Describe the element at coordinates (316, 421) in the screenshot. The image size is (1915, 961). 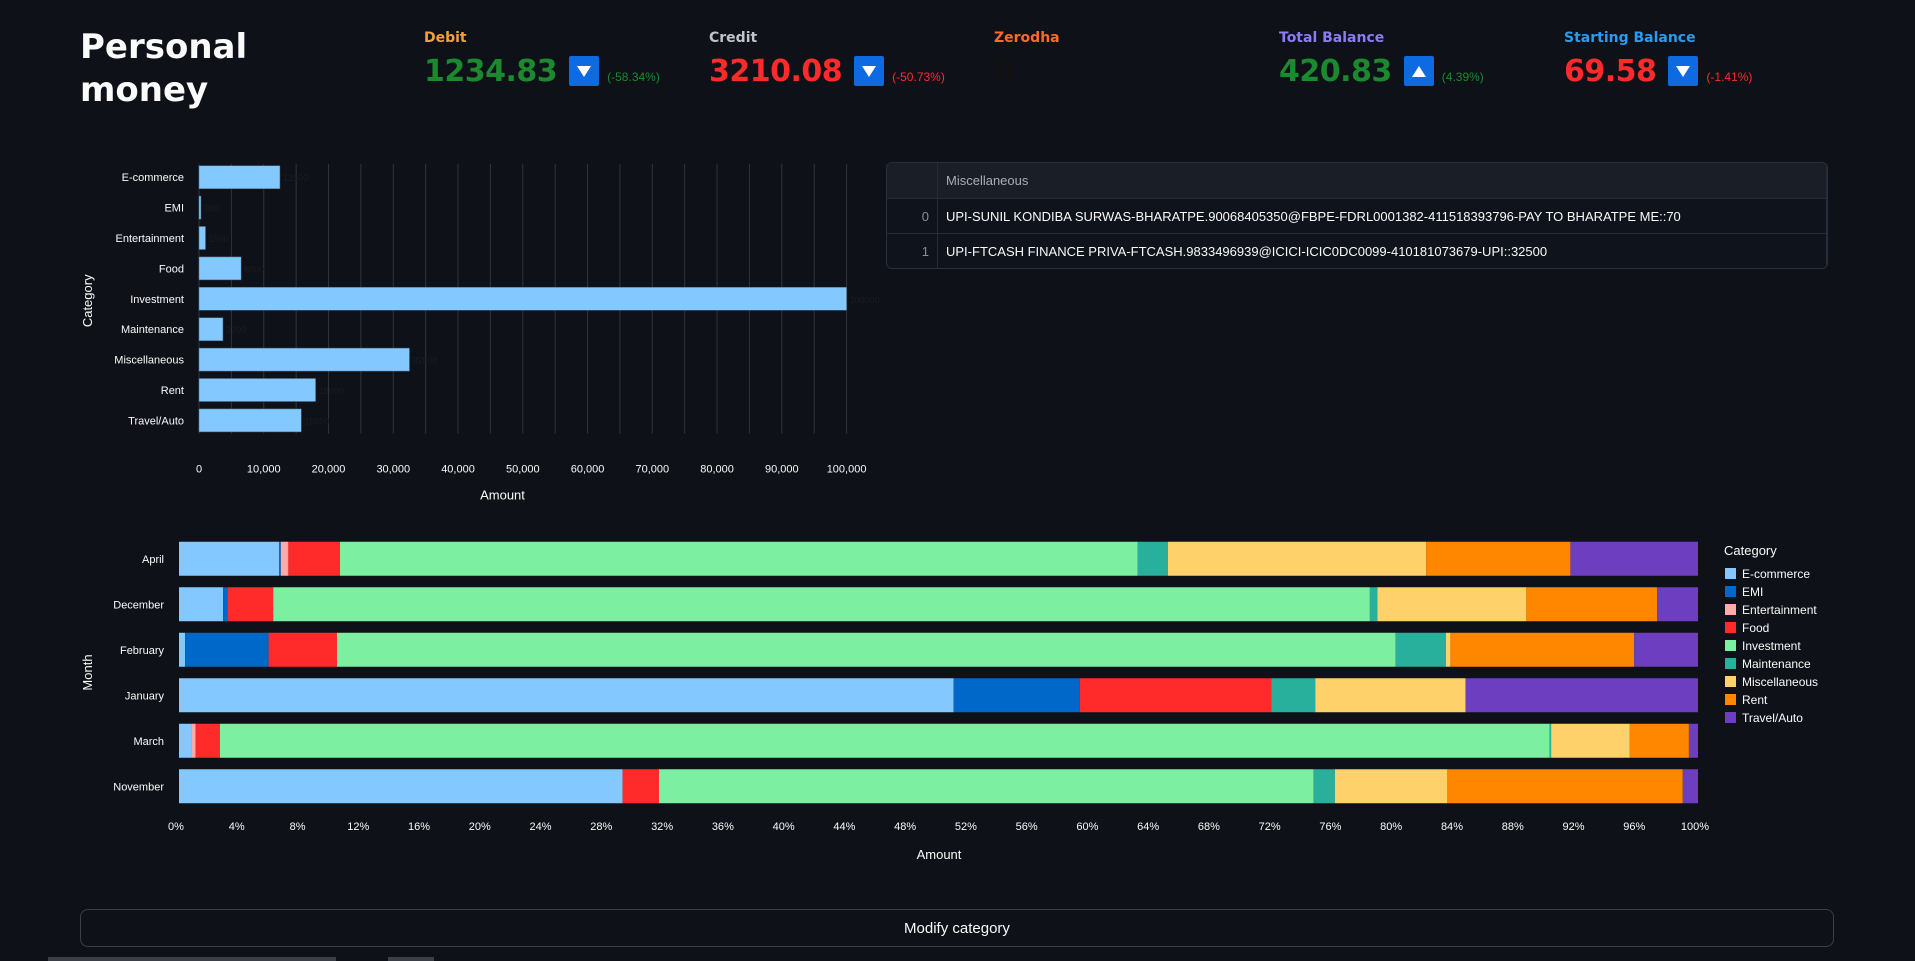
I see `bar-data-label: 15800` at that location.